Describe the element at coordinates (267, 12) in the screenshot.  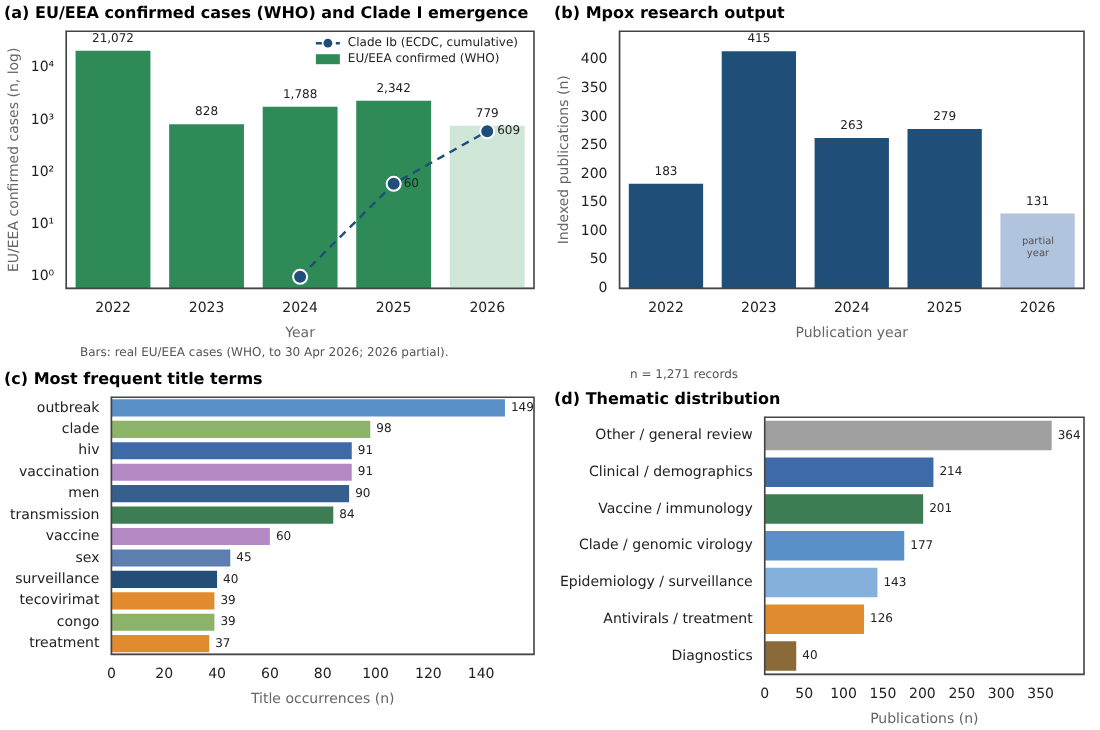
I see `chart-title: (a) EU/EEA confirmed cases (WHO) and Clade I emergence` at that location.